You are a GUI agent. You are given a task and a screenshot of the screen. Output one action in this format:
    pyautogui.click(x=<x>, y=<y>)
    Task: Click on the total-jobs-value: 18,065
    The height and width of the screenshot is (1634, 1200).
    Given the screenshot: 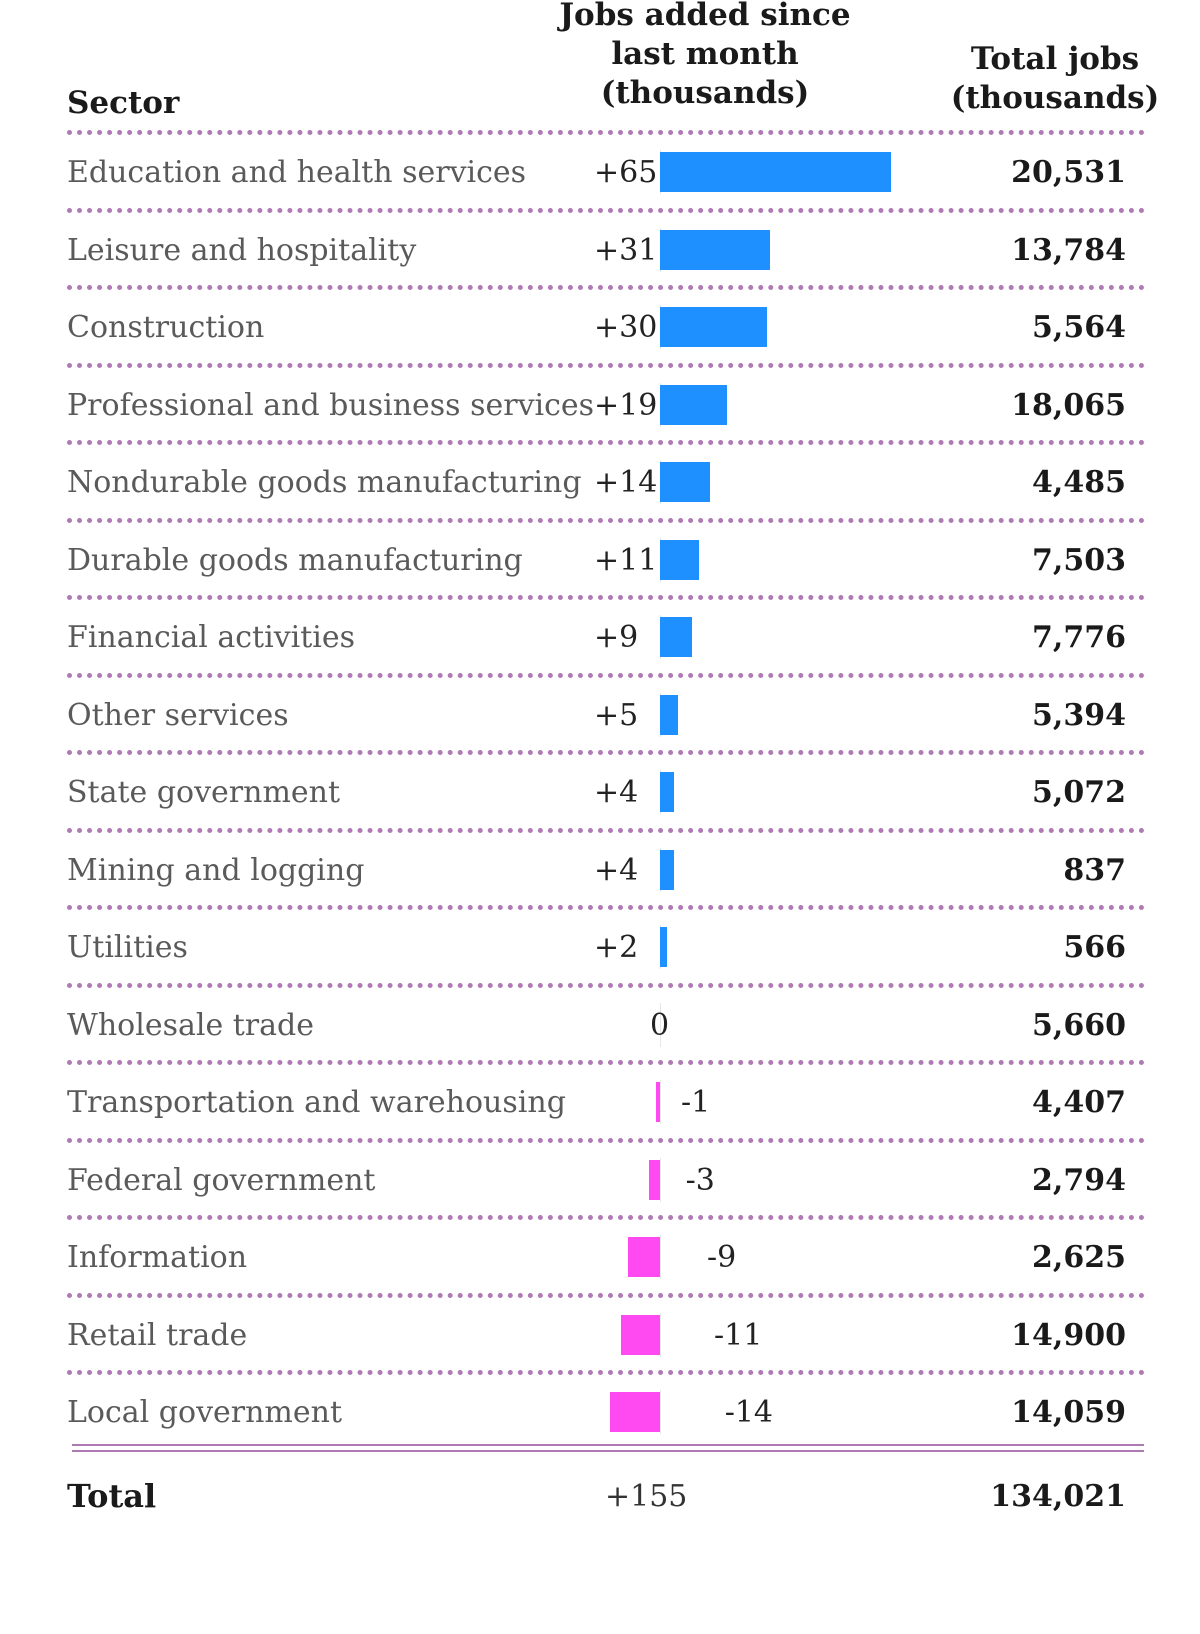 What is the action you would take?
    pyautogui.click(x=1068, y=405)
    